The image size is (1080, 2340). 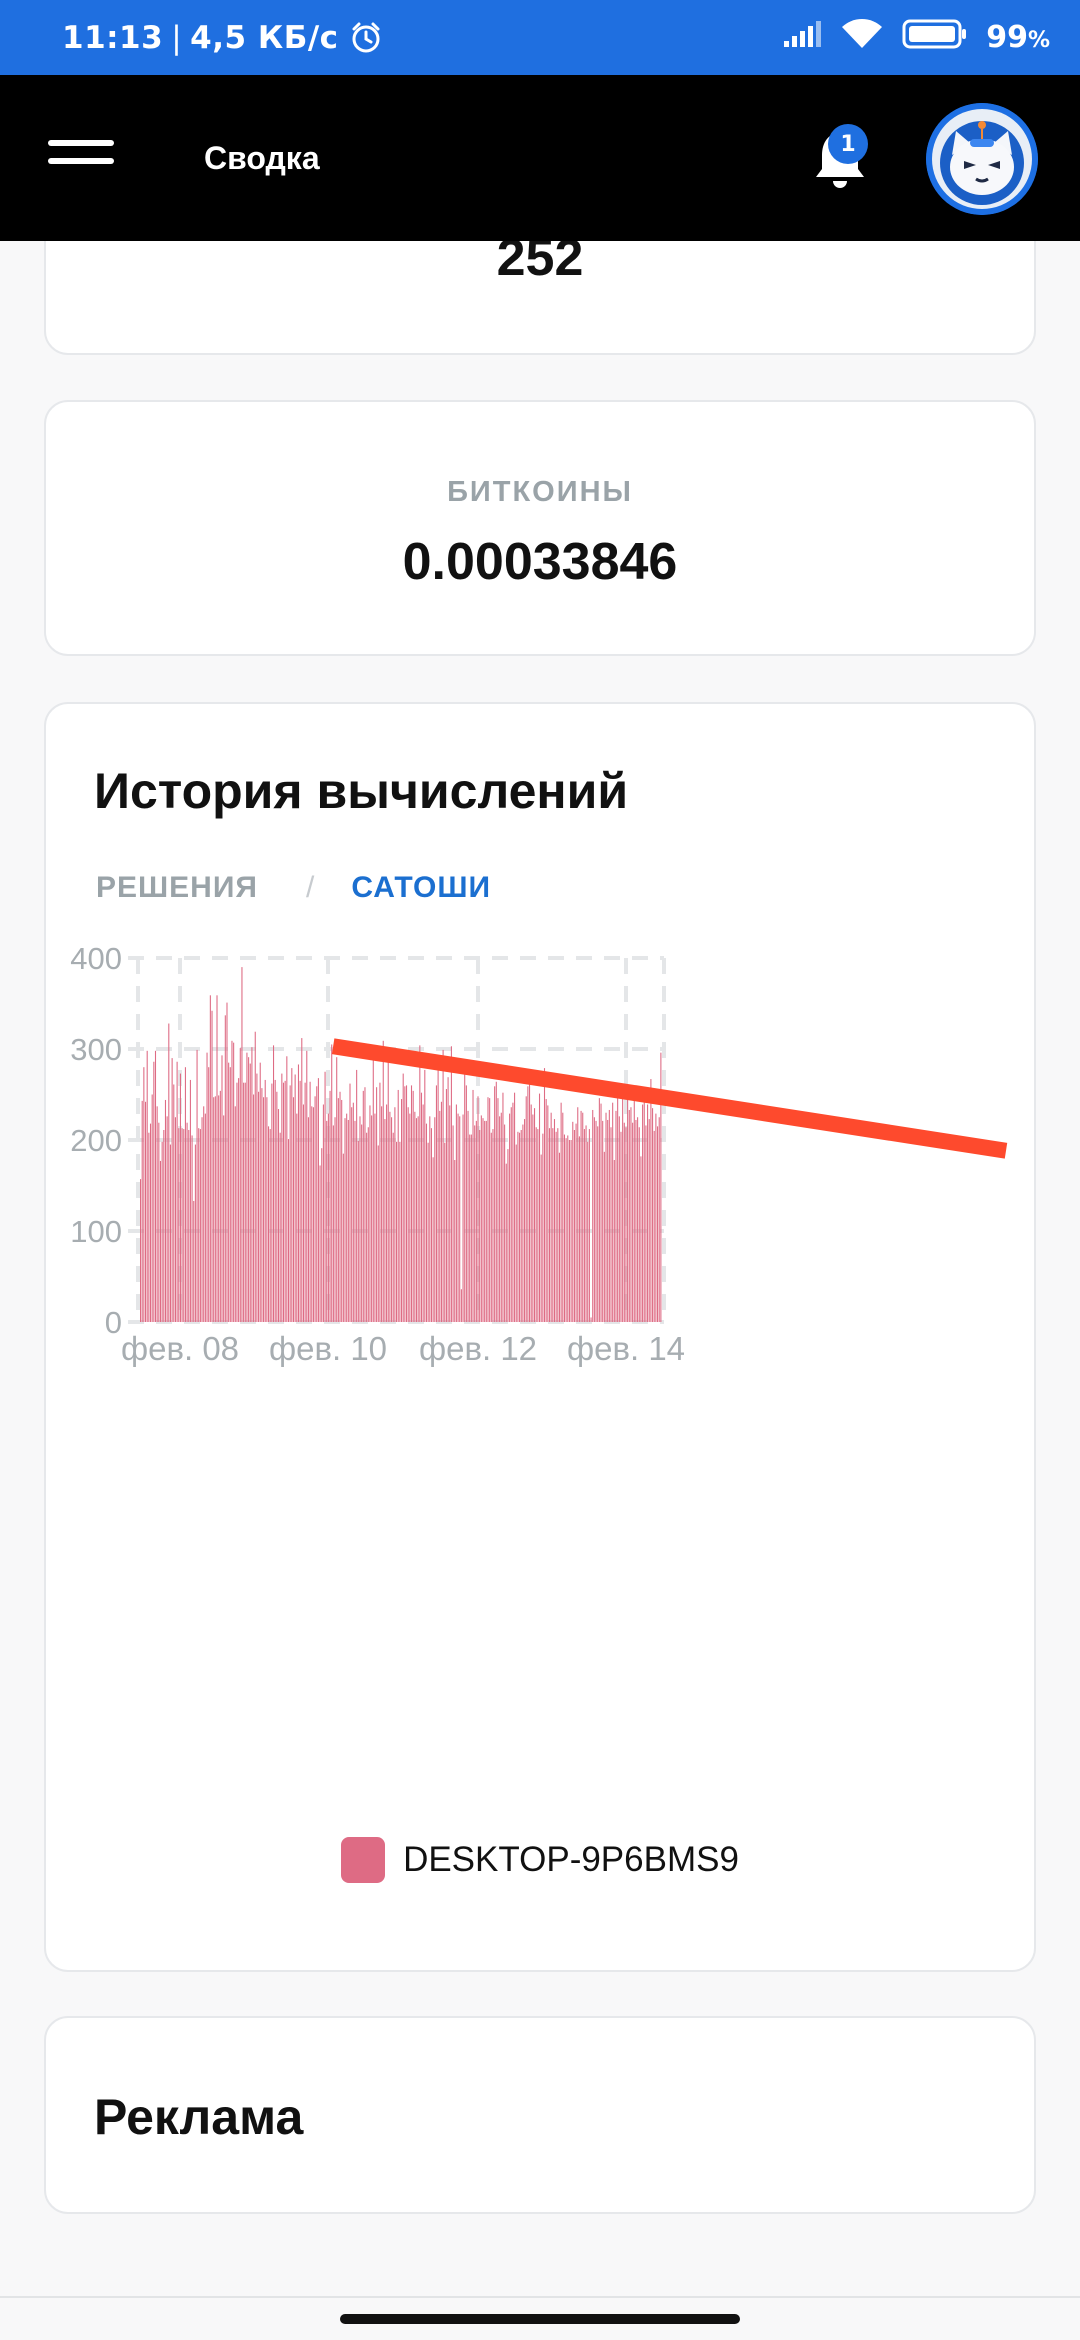 What do you see at coordinates (540, 2319) in the screenshot?
I see `home-indicator` at bounding box center [540, 2319].